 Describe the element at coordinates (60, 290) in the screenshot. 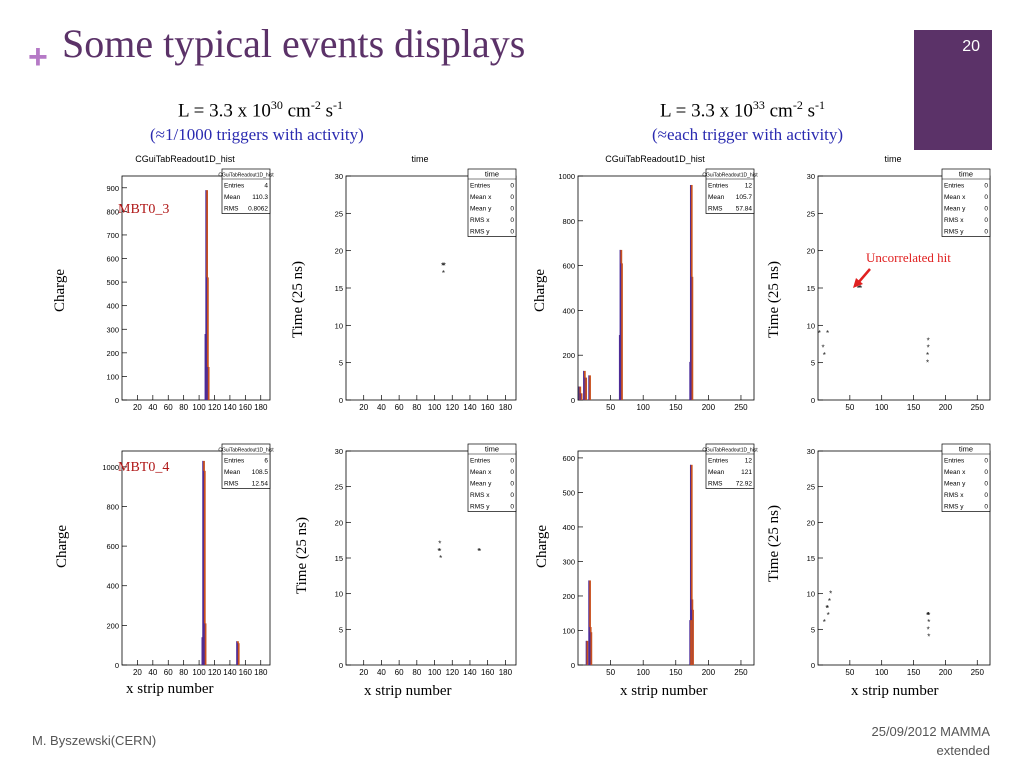

I see `ylabel-charge-1: Charge` at that location.